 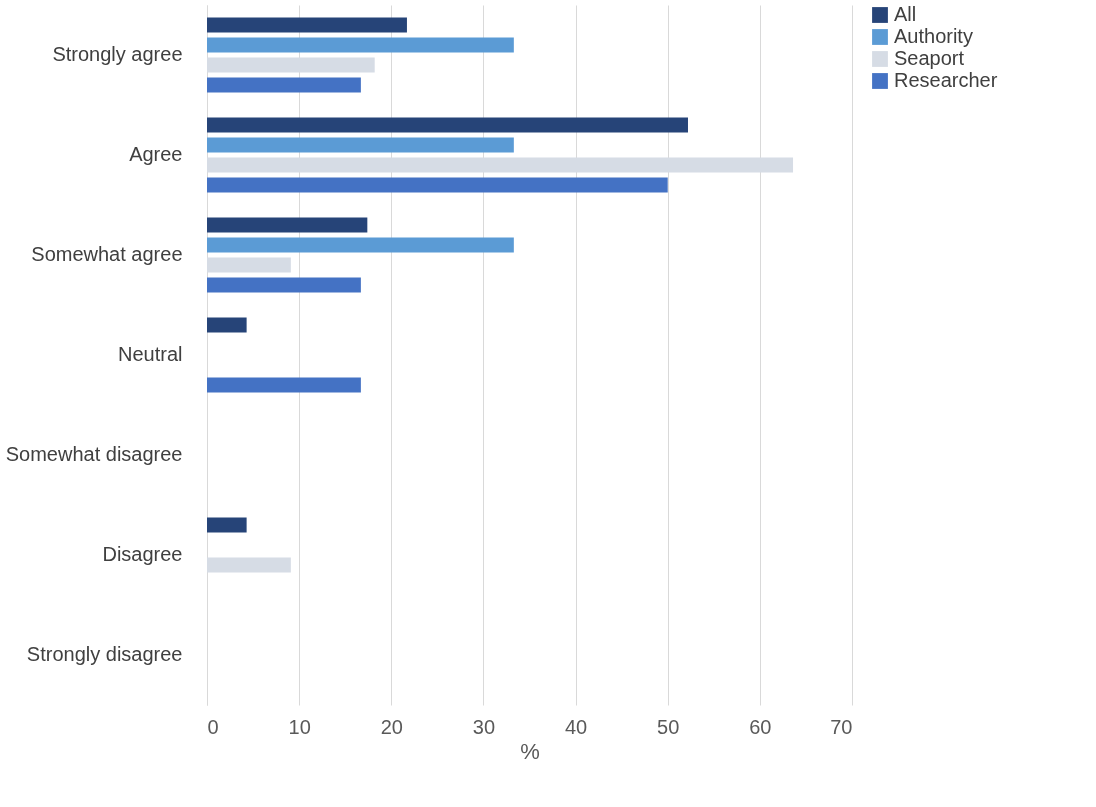 I want to click on legend-label: Seaport, so click(x=929, y=58).